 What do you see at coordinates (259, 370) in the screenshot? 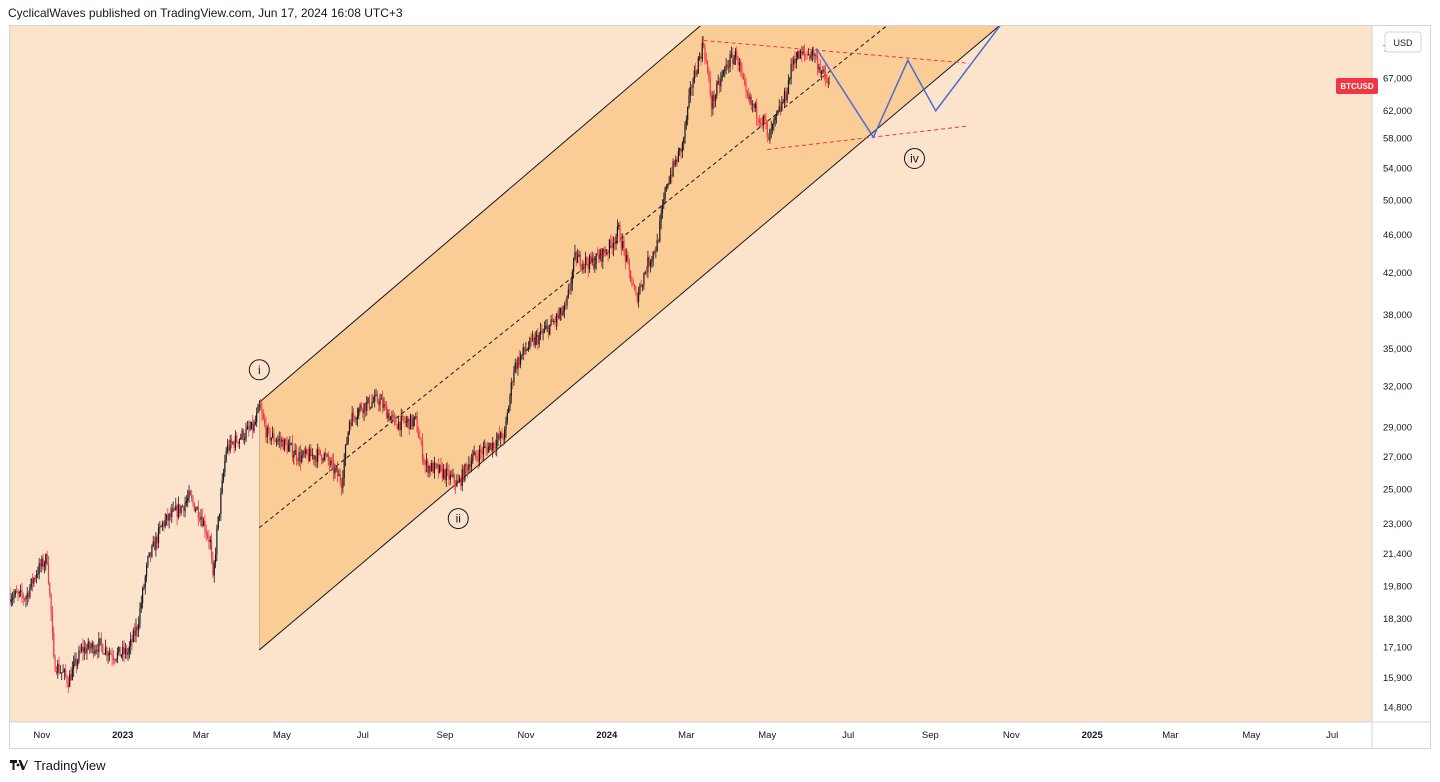
I see `wave-label-i: i` at bounding box center [259, 370].